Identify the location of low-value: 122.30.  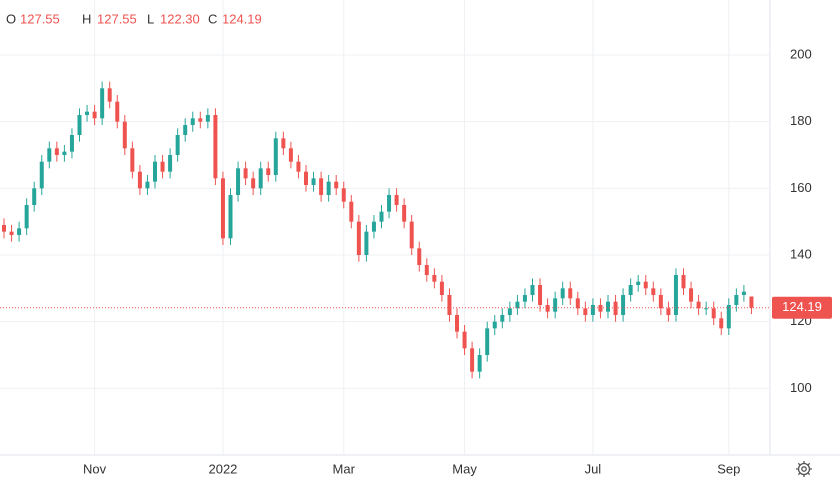
(180, 18).